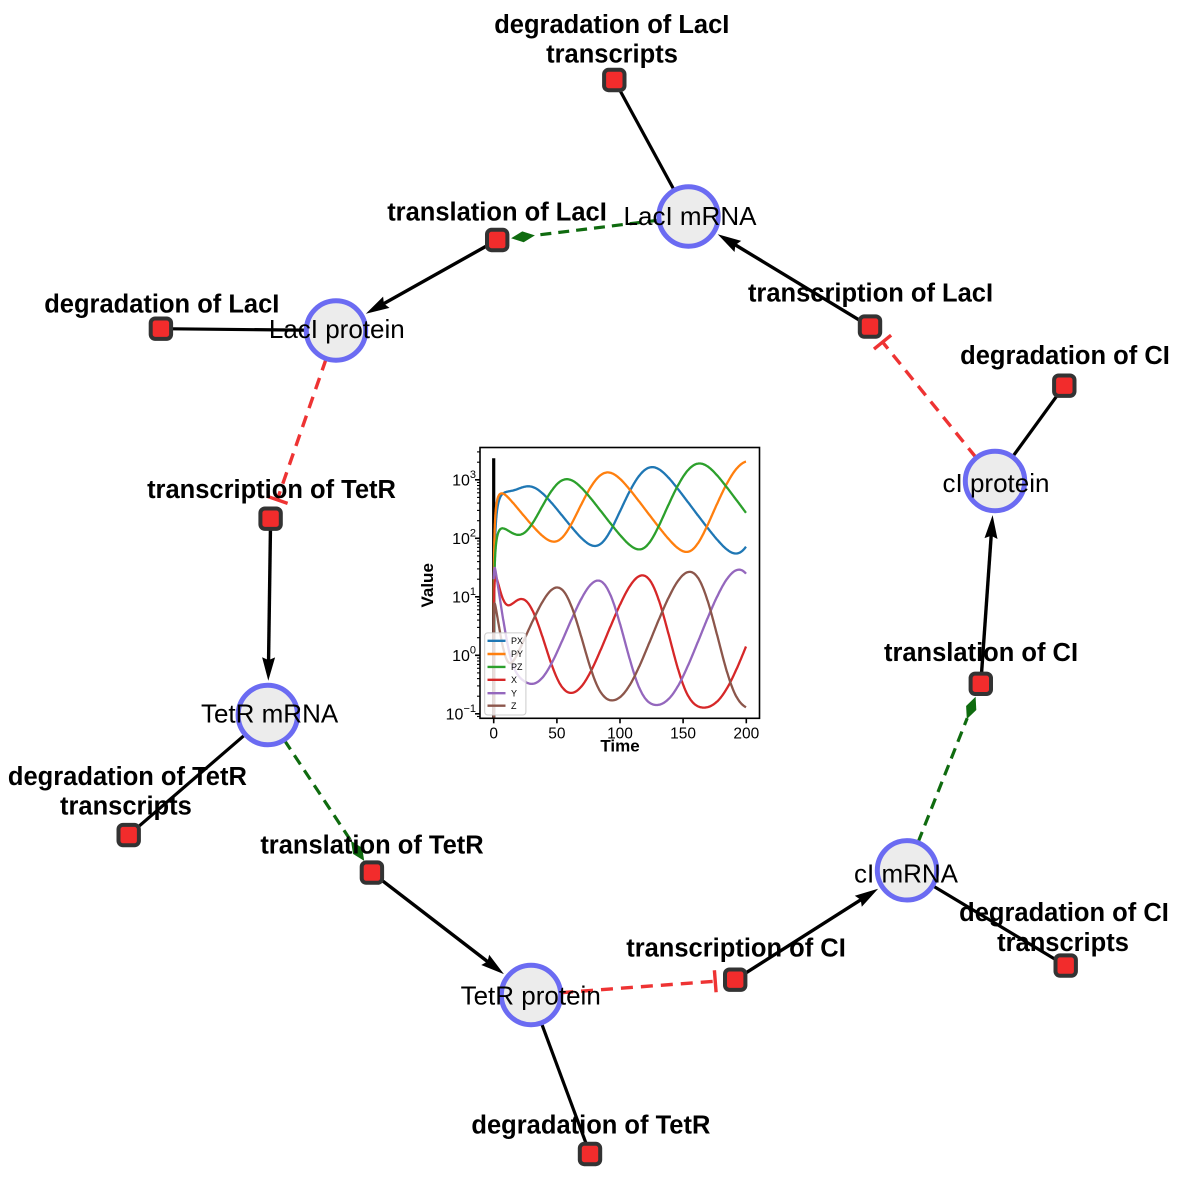 Image resolution: width=1189 pixels, height=1200 pixels. I want to click on svg-text: translation of TetR, so click(371, 845).